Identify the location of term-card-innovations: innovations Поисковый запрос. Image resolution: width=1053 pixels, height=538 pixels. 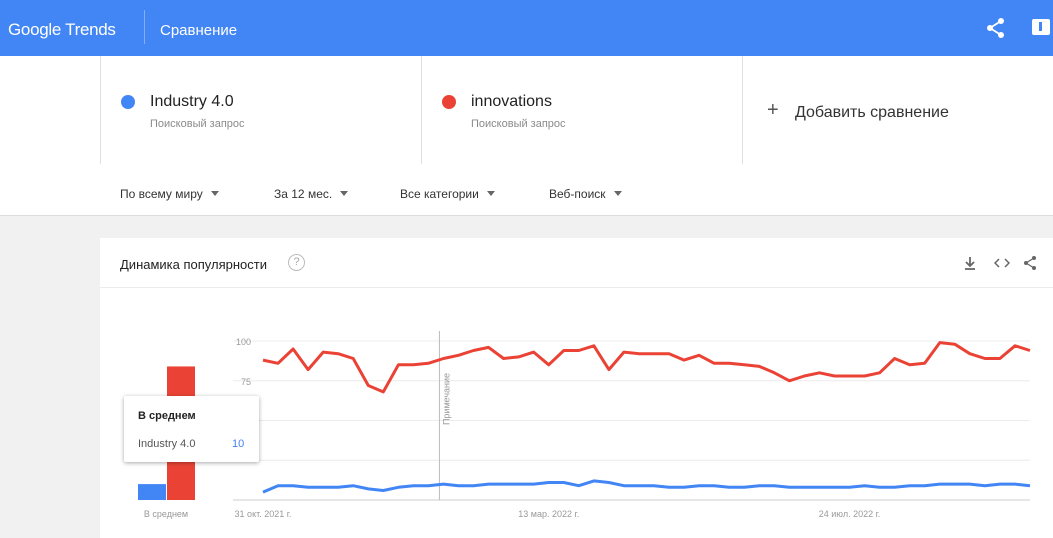
(582, 110).